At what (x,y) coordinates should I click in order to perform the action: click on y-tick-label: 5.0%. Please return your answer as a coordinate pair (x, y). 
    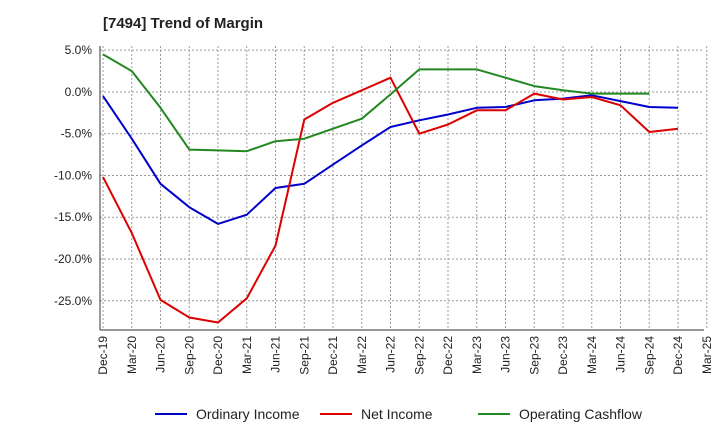
    Looking at the image, I should click on (79, 50).